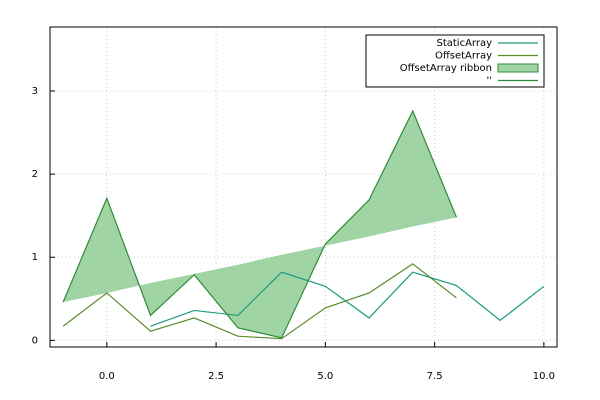 The image size is (600, 400). What do you see at coordinates (518, 68) in the screenshot?
I see `legend-swatch` at bounding box center [518, 68].